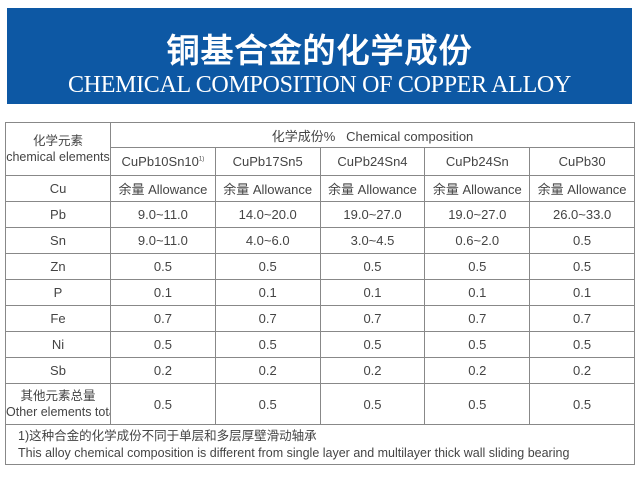 Image resolution: width=640 pixels, height=479 pixels. Describe the element at coordinates (58, 412) in the screenshot. I see `other-label-en: Other elements total` at that location.